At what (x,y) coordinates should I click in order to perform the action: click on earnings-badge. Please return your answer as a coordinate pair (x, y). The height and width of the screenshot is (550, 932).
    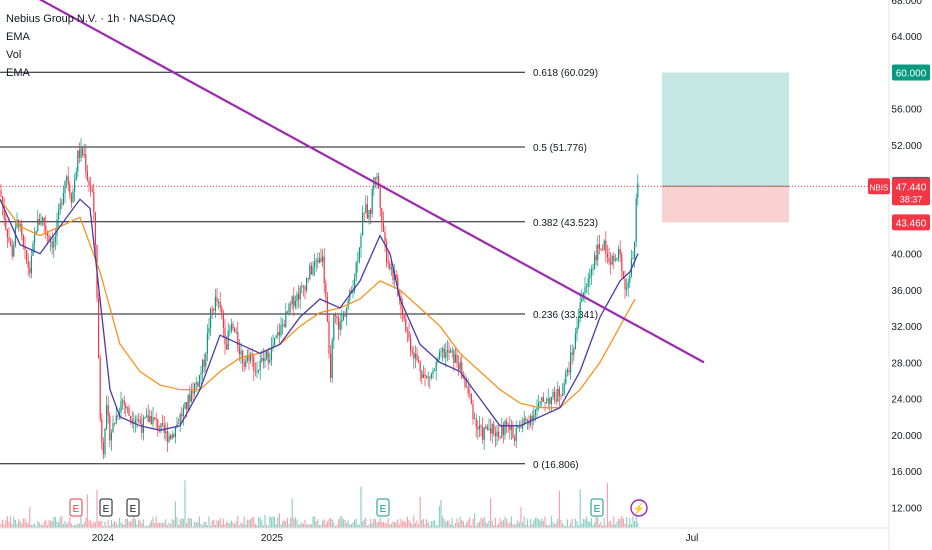
    Looking at the image, I should click on (106, 507).